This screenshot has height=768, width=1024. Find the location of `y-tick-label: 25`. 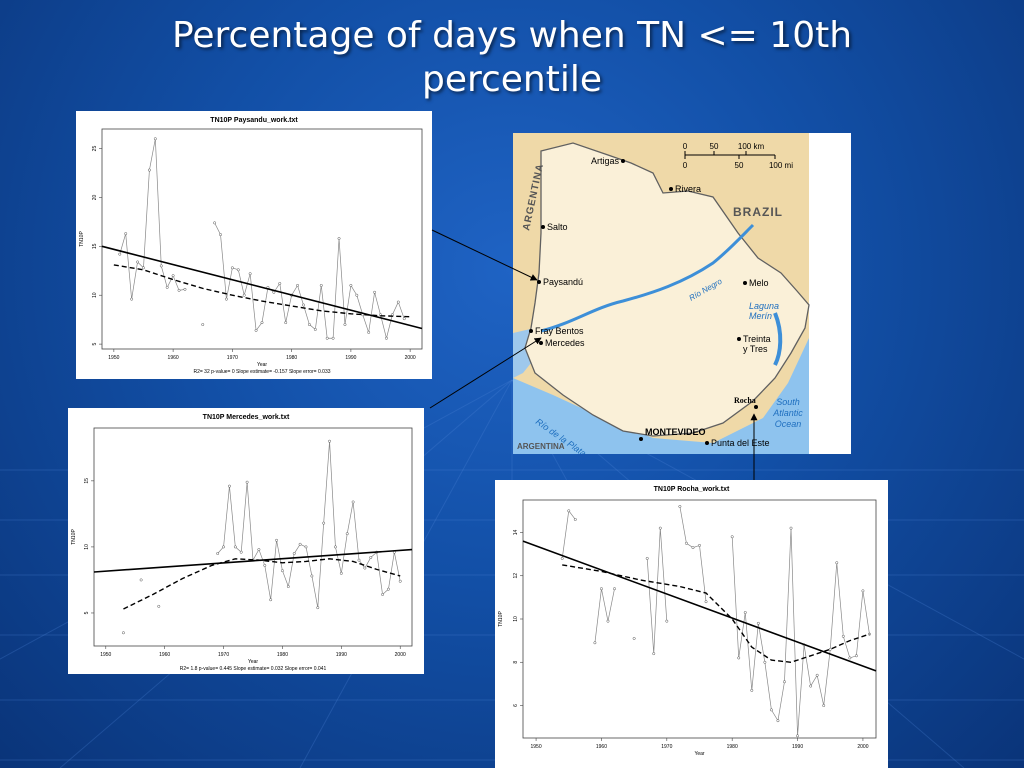

y-tick-label: 25 is located at coordinates (95, 149).